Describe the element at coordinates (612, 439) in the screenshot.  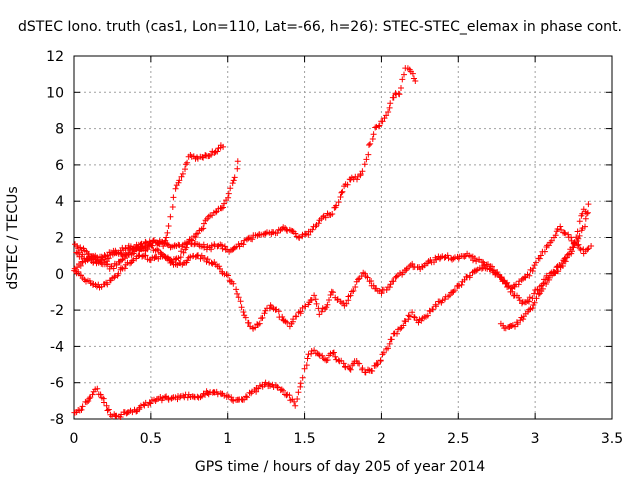
I see `x-tick-label: 3.5` at that location.